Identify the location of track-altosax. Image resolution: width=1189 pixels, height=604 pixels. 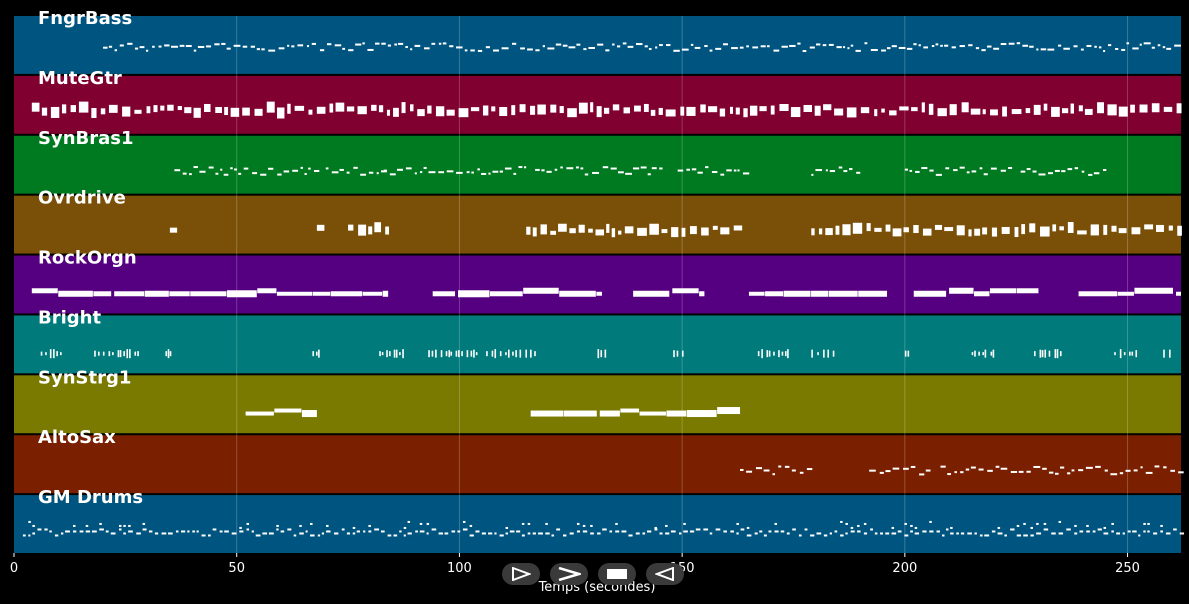
(599, 464).